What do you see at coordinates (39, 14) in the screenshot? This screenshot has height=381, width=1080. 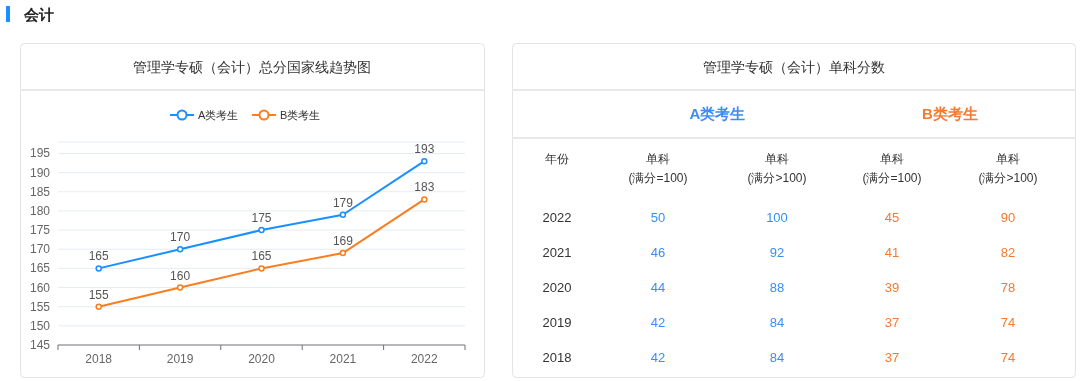 I see `title: 会计` at bounding box center [39, 14].